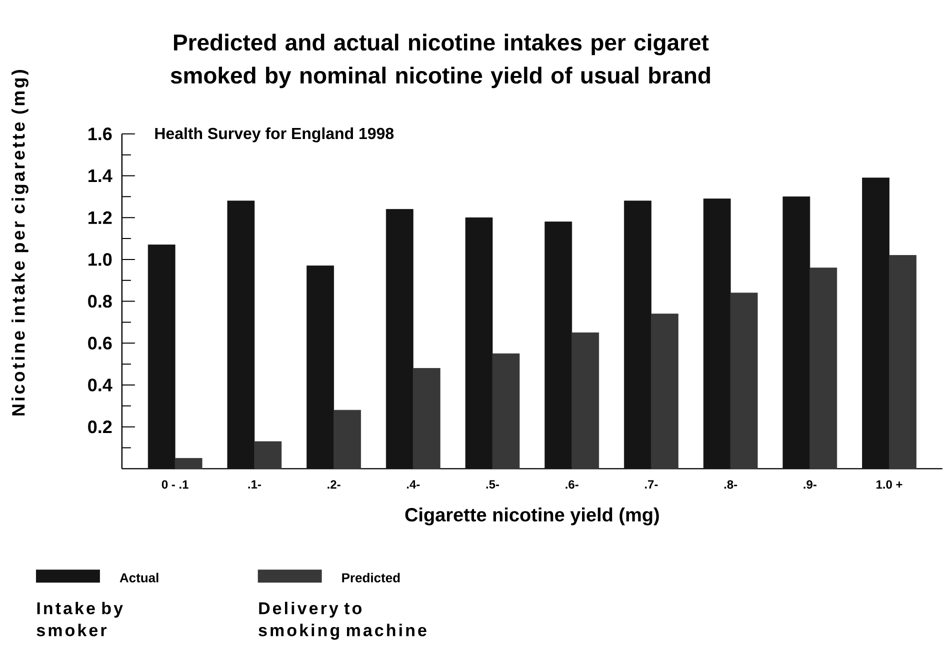 The width and height of the screenshot is (943, 648). Describe the element at coordinates (572, 484) in the screenshot. I see `x-tick-label: .6-` at that location.